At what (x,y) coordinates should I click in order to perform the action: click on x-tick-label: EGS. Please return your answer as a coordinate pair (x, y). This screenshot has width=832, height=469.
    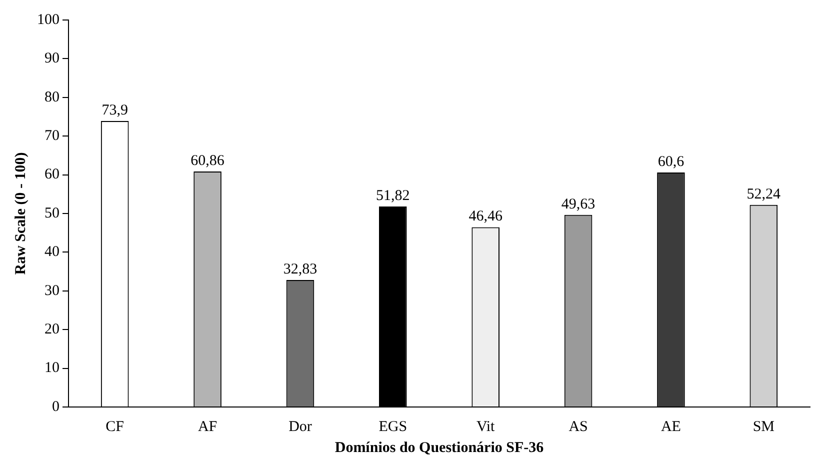
    Looking at the image, I should click on (393, 426).